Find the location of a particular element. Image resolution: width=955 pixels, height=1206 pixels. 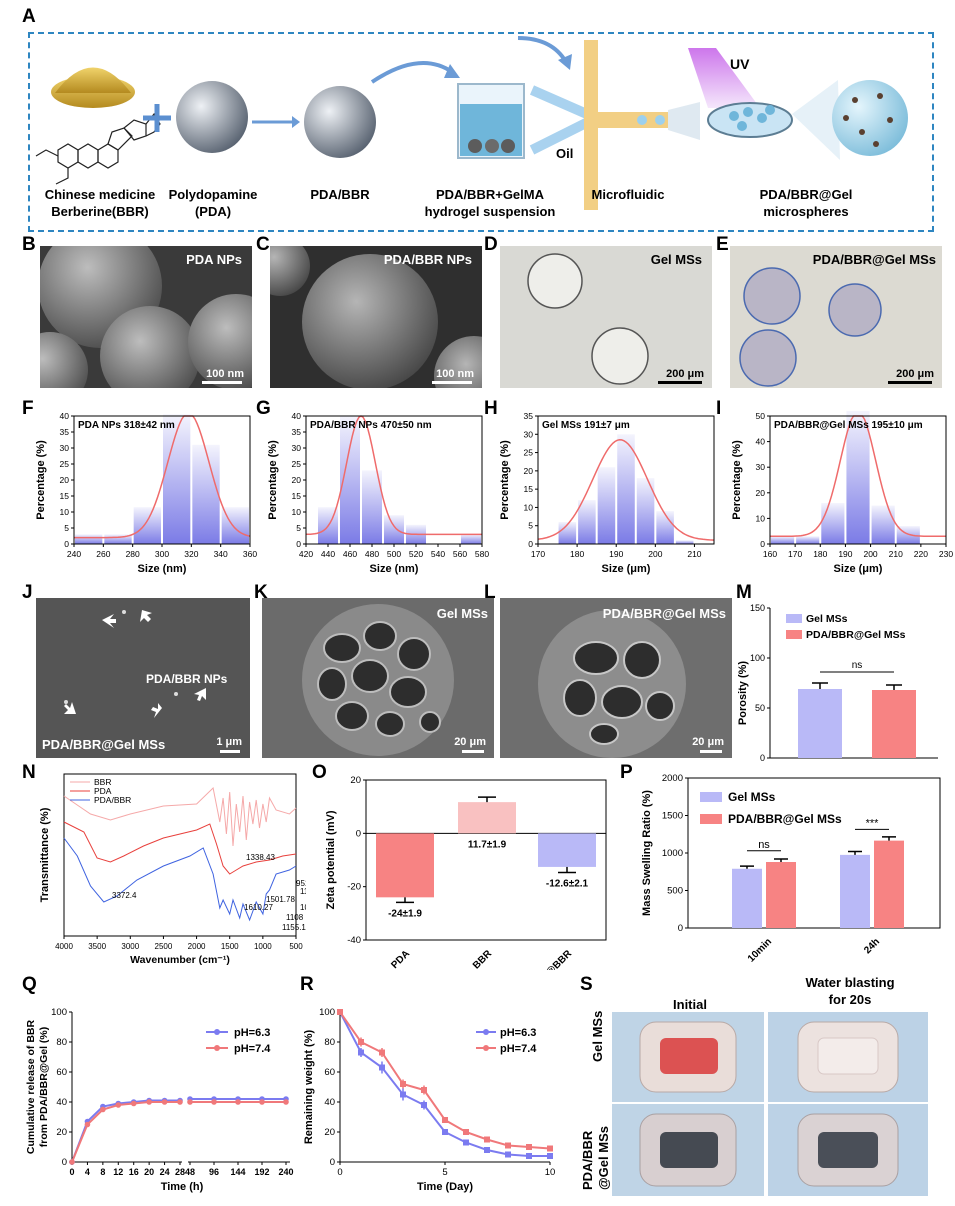

y-tick-label: 1500 is located at coordinates (672, 816).